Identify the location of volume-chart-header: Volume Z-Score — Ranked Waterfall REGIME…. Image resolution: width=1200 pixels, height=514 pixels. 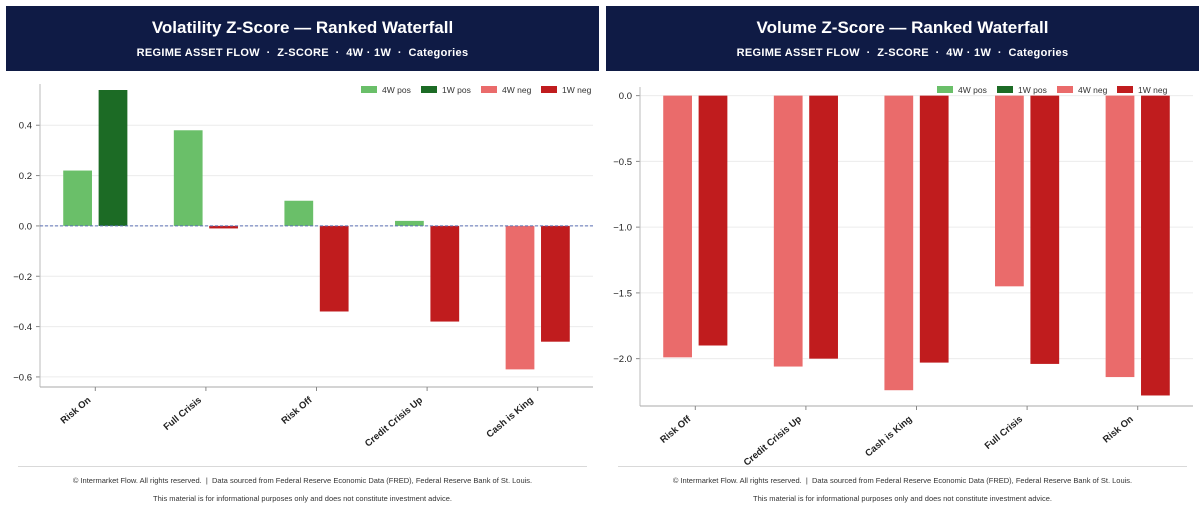
(902, 38).